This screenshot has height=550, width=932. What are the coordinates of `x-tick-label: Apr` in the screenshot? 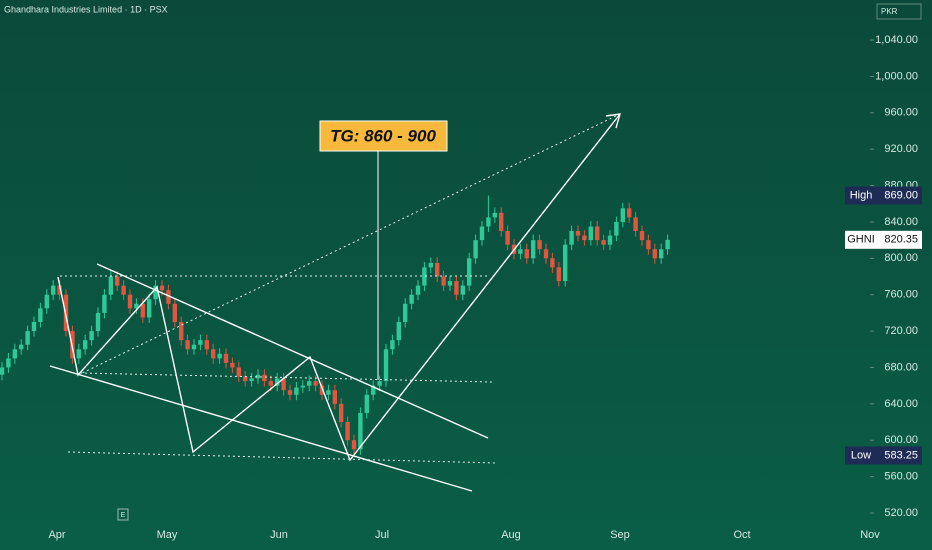 It's located at (56, 535).